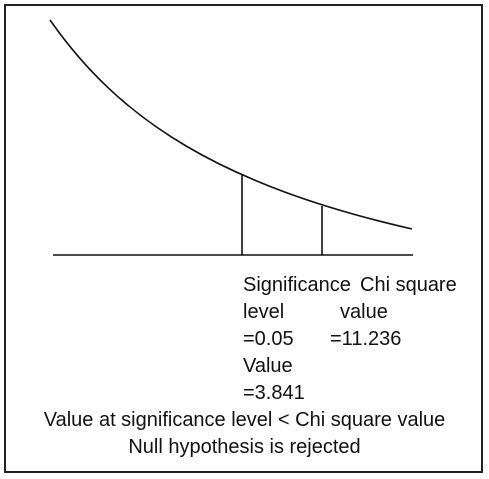  I want to click on chi-square-label-line2: value, so click(364, 312).